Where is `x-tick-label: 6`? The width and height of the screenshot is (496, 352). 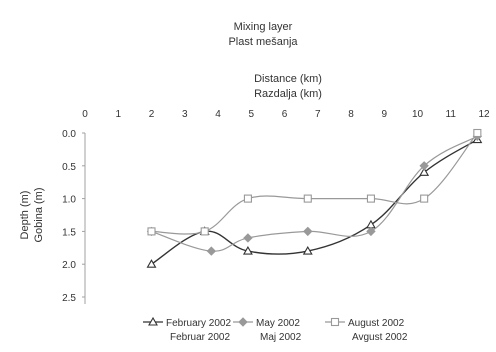 x-tick-label: 6 is located at coordinates (285, 114).